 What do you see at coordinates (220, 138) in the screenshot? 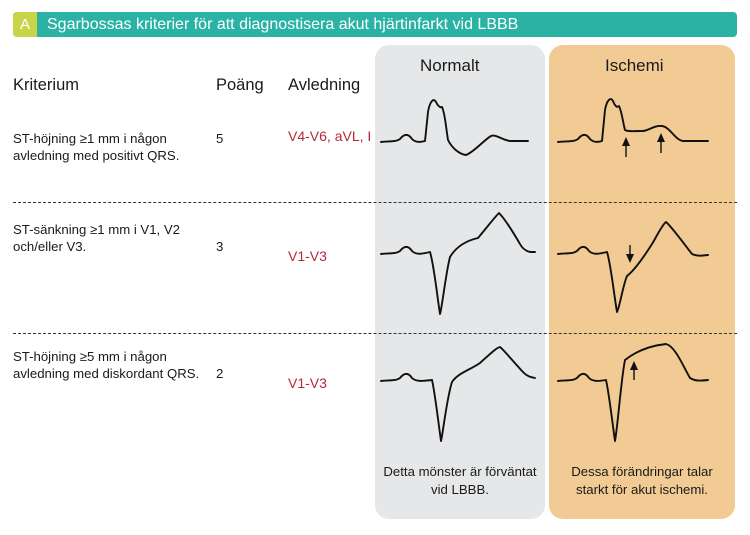
I see `criterion-1-points: 5` at bounding box center [220, 138].